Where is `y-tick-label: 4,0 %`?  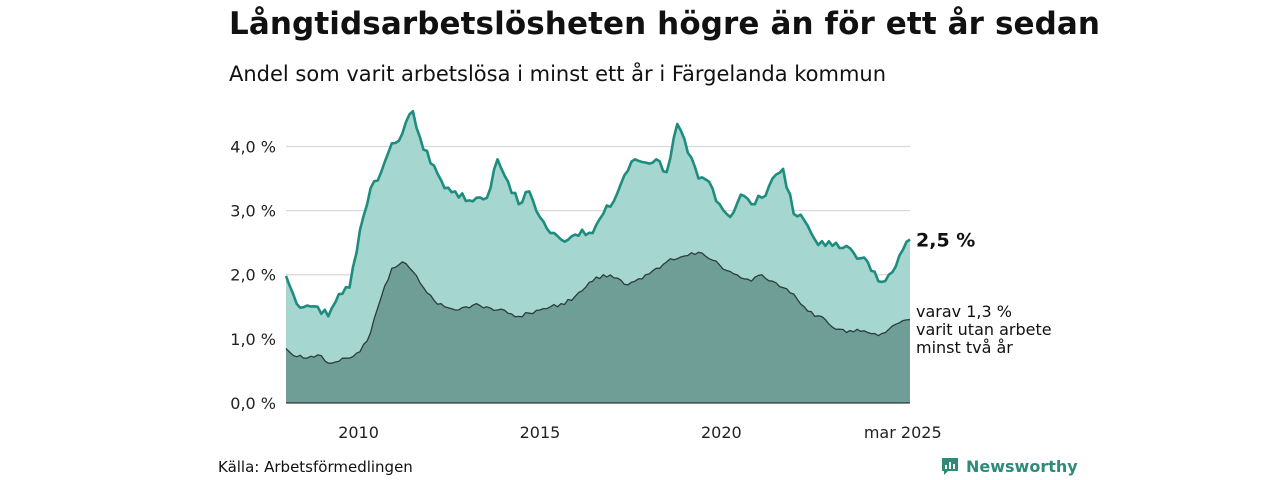
y-tick-label: 4,0 % is located at coordinates (253, 146).